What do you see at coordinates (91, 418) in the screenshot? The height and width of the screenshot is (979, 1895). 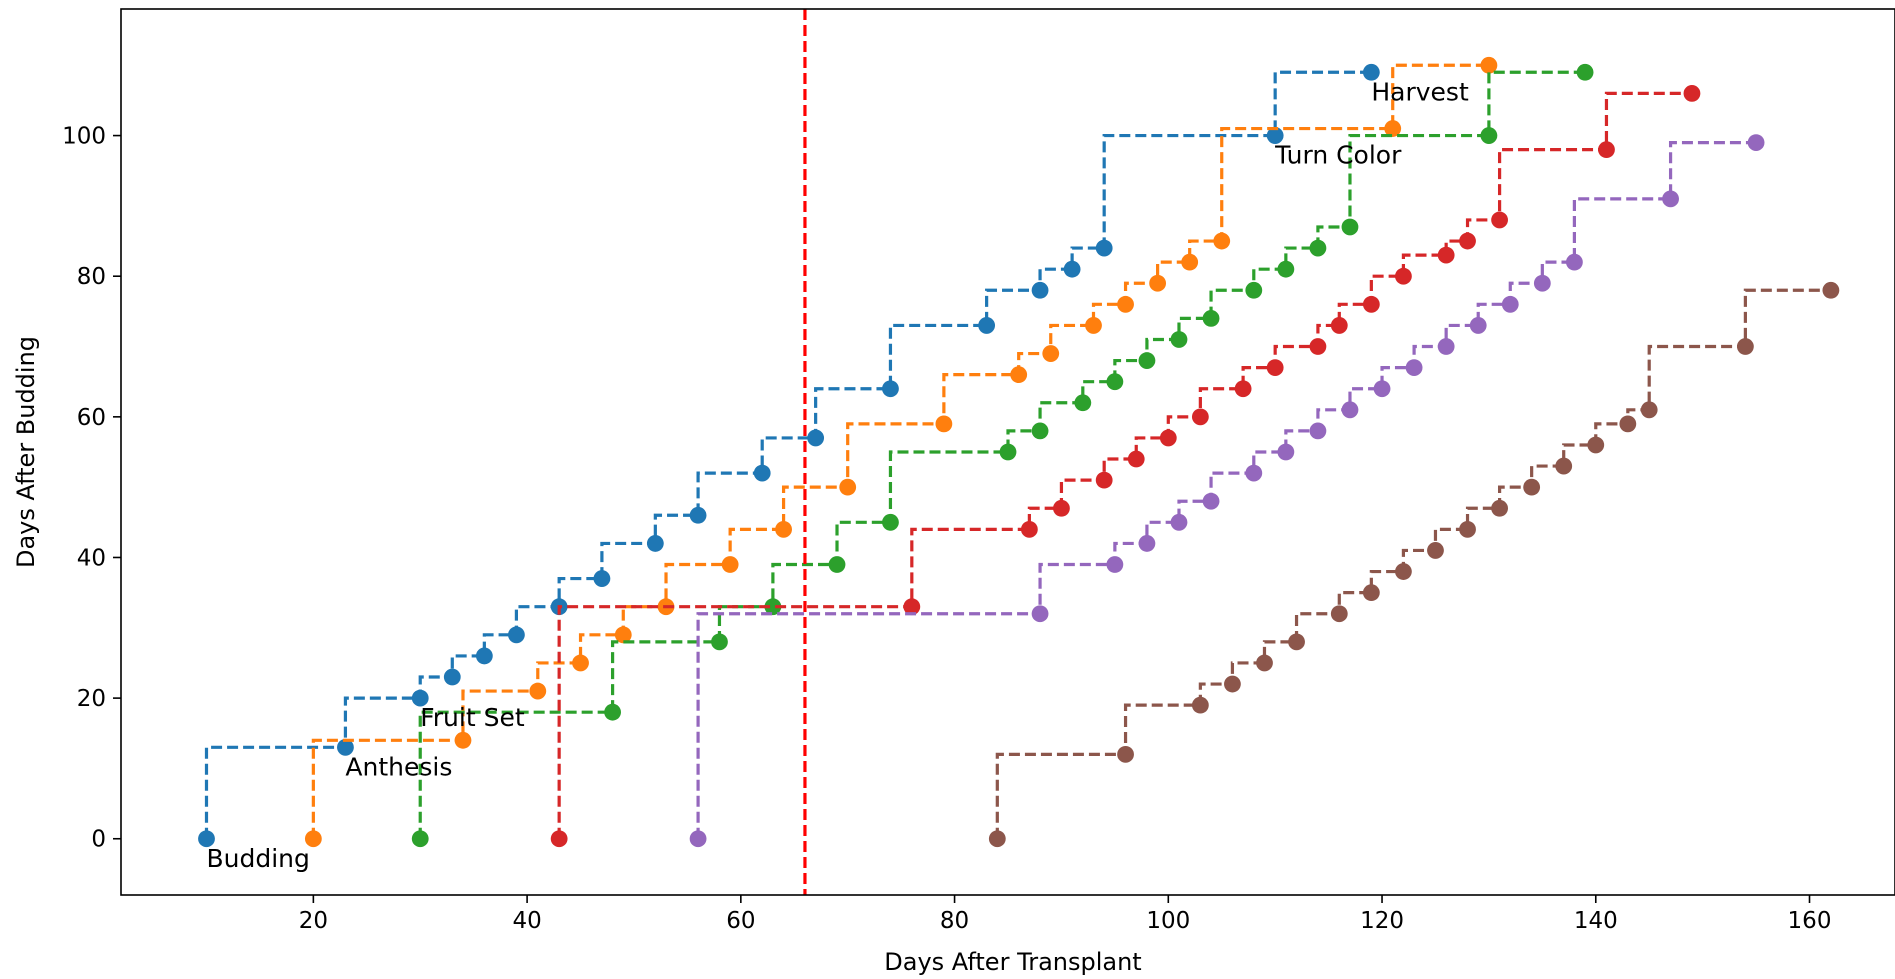 I see `y-tick-label: 60` at bounding box center [91, 418].